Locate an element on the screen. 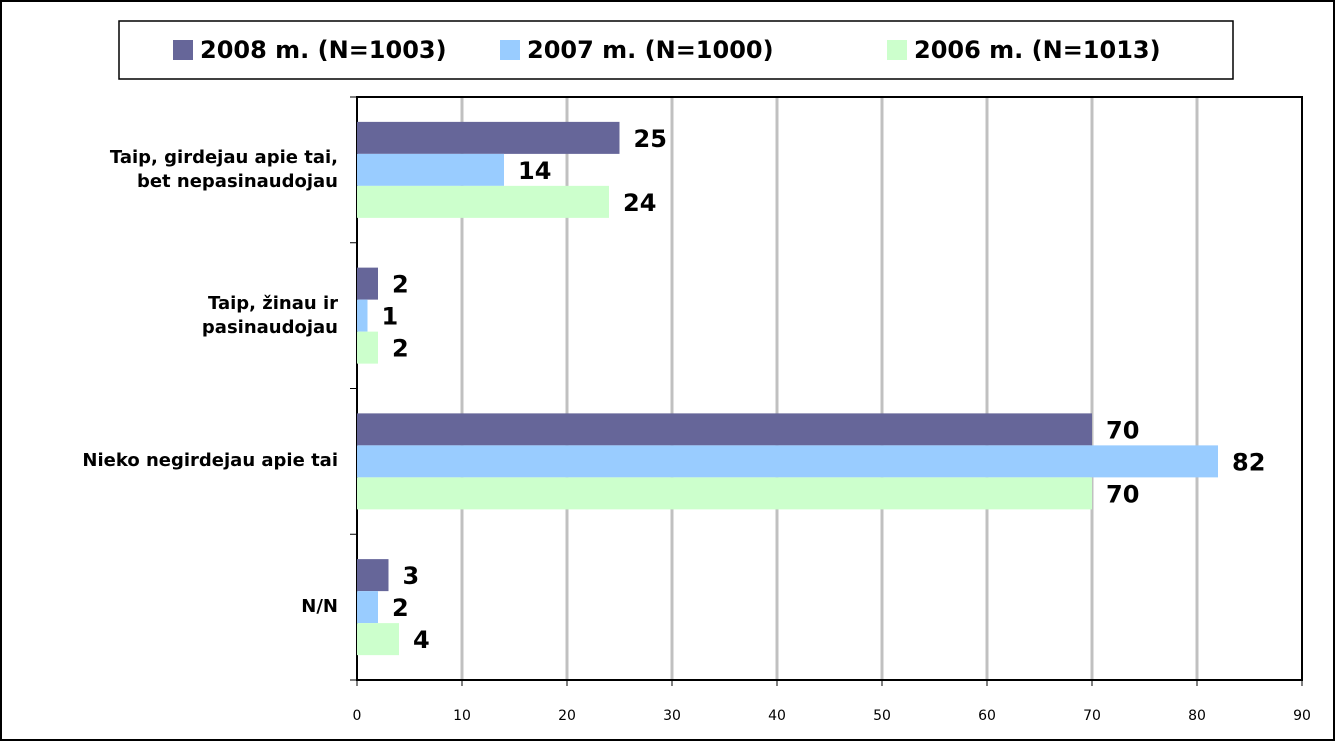 This screenshot has width=1335, height=741. legend-label: 2006 m. (N=1013) is located at coordinates (1037, 50).